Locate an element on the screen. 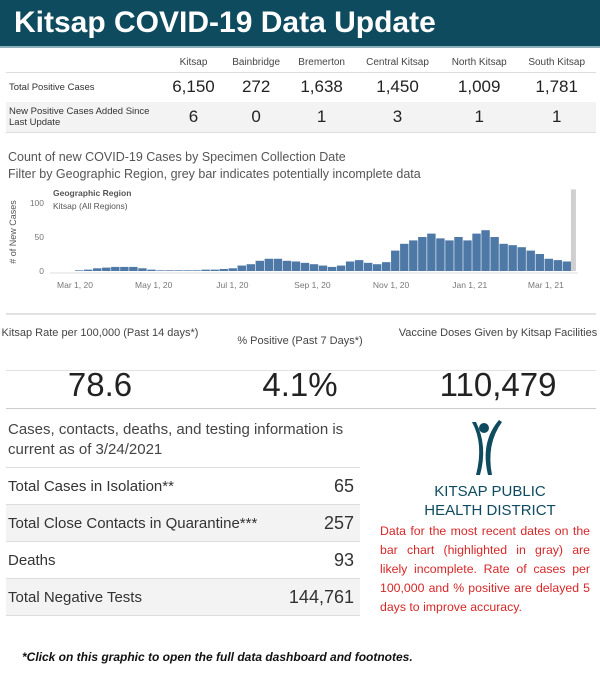  x-tick-label: Nov 1, 20 is located at coordinates (391, 285).